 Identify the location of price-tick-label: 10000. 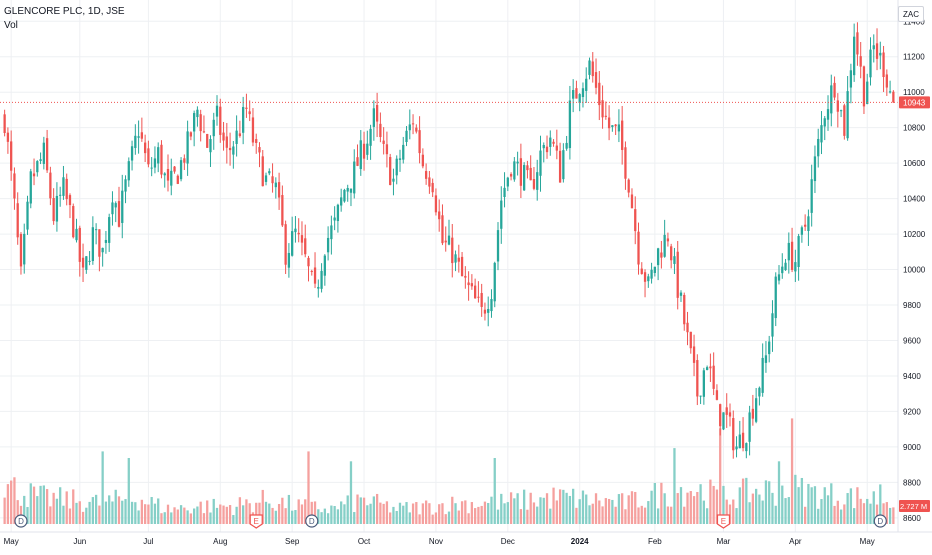
(914, 270).